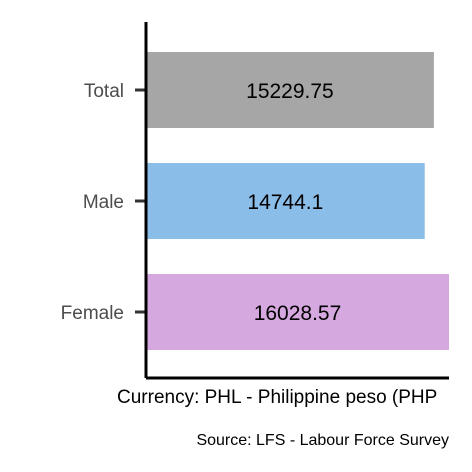 This screenshot has height=472, width=472. Describe the element at coordinates (103, 202) in the screenshot. I see `y-tick-label-male: Male` at that location.